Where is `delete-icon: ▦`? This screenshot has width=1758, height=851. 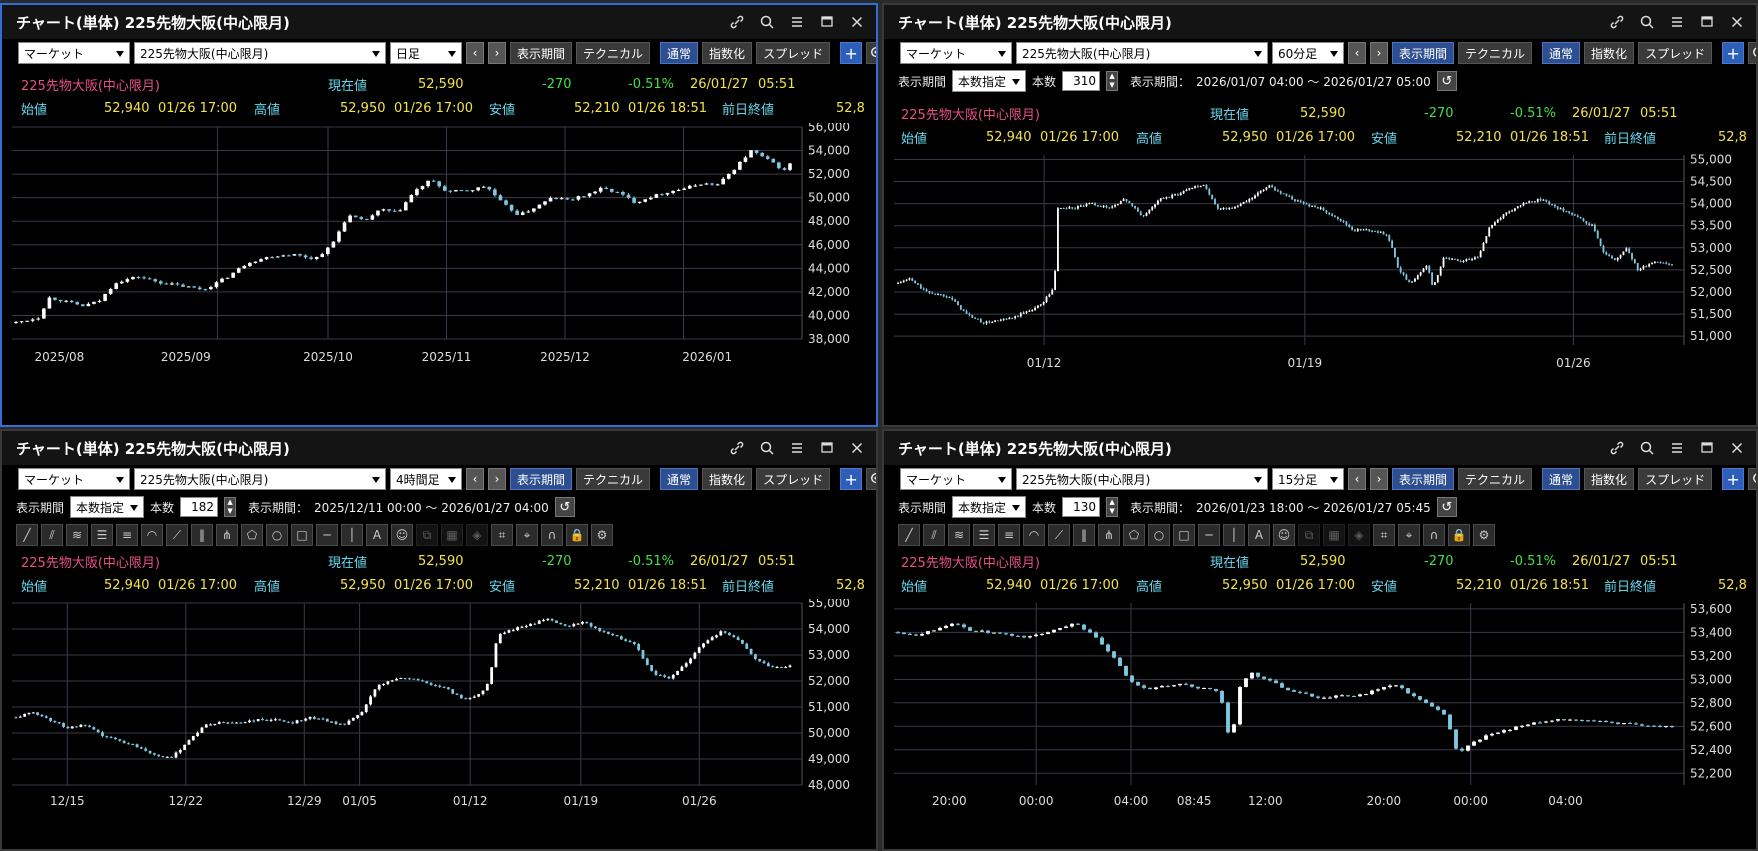
delete-icon: ▦ is located at coordinates (1334, 535).